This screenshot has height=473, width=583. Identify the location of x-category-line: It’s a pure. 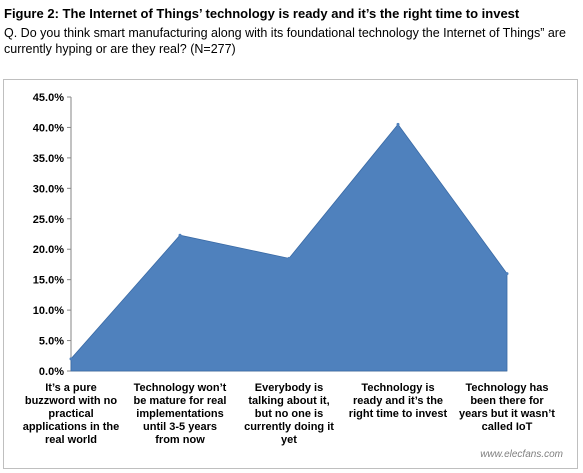
(71, 388).